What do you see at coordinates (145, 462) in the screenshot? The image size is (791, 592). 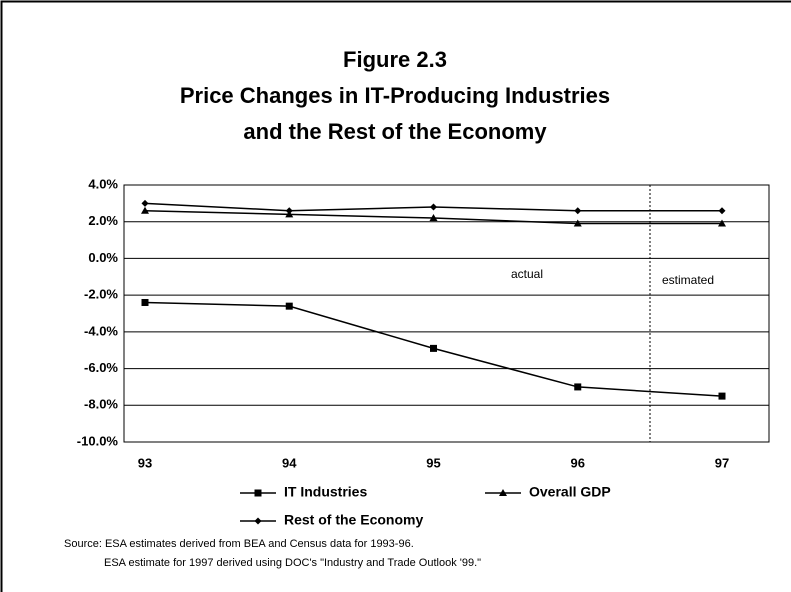 I see `x-tick-label: 93` at bounding box center [145, 462].